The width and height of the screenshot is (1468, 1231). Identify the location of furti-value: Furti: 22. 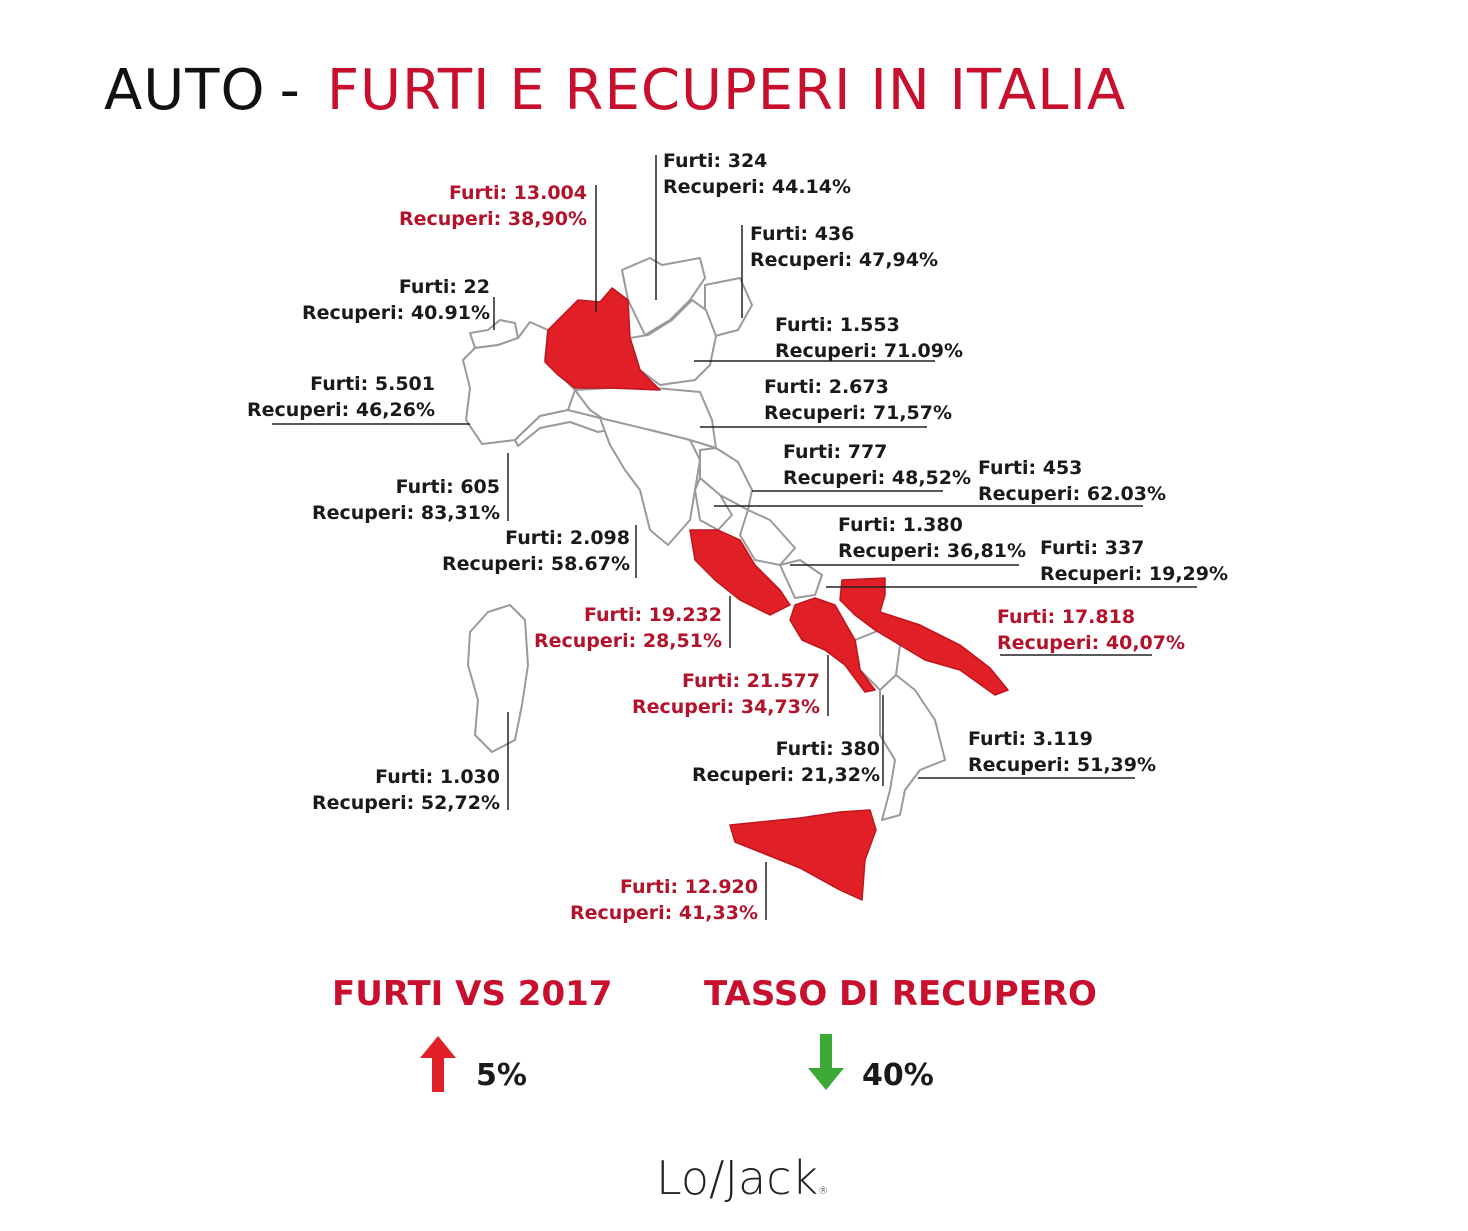
(444, 287).